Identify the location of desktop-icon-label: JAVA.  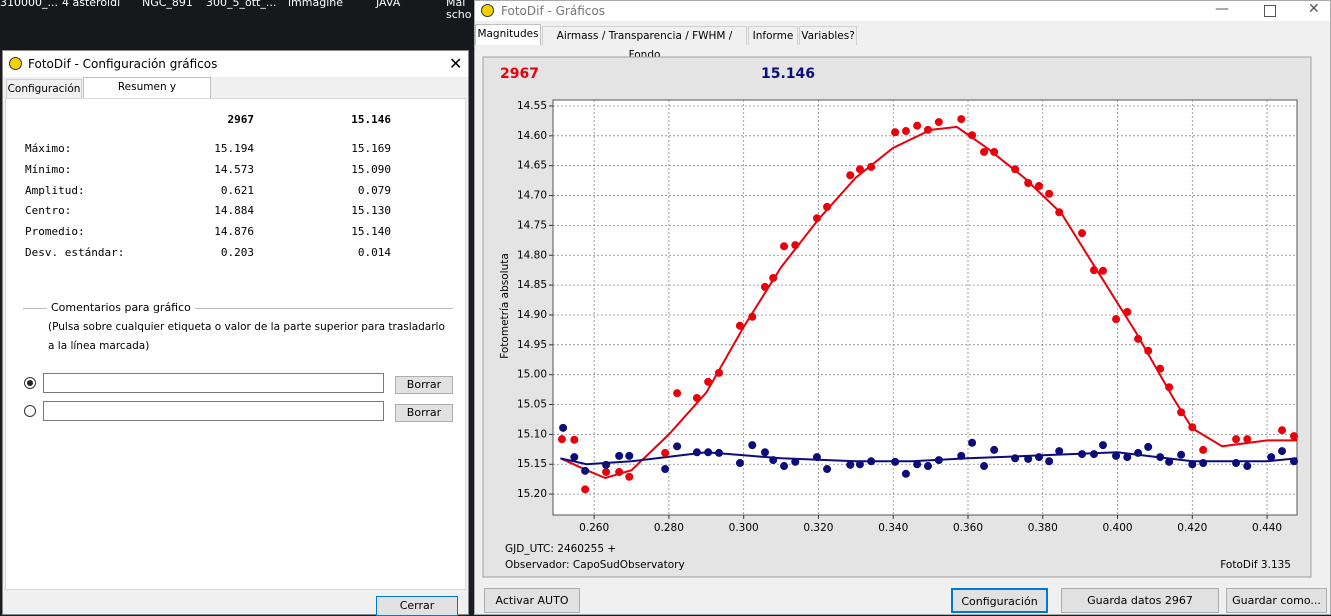
(388, 4).